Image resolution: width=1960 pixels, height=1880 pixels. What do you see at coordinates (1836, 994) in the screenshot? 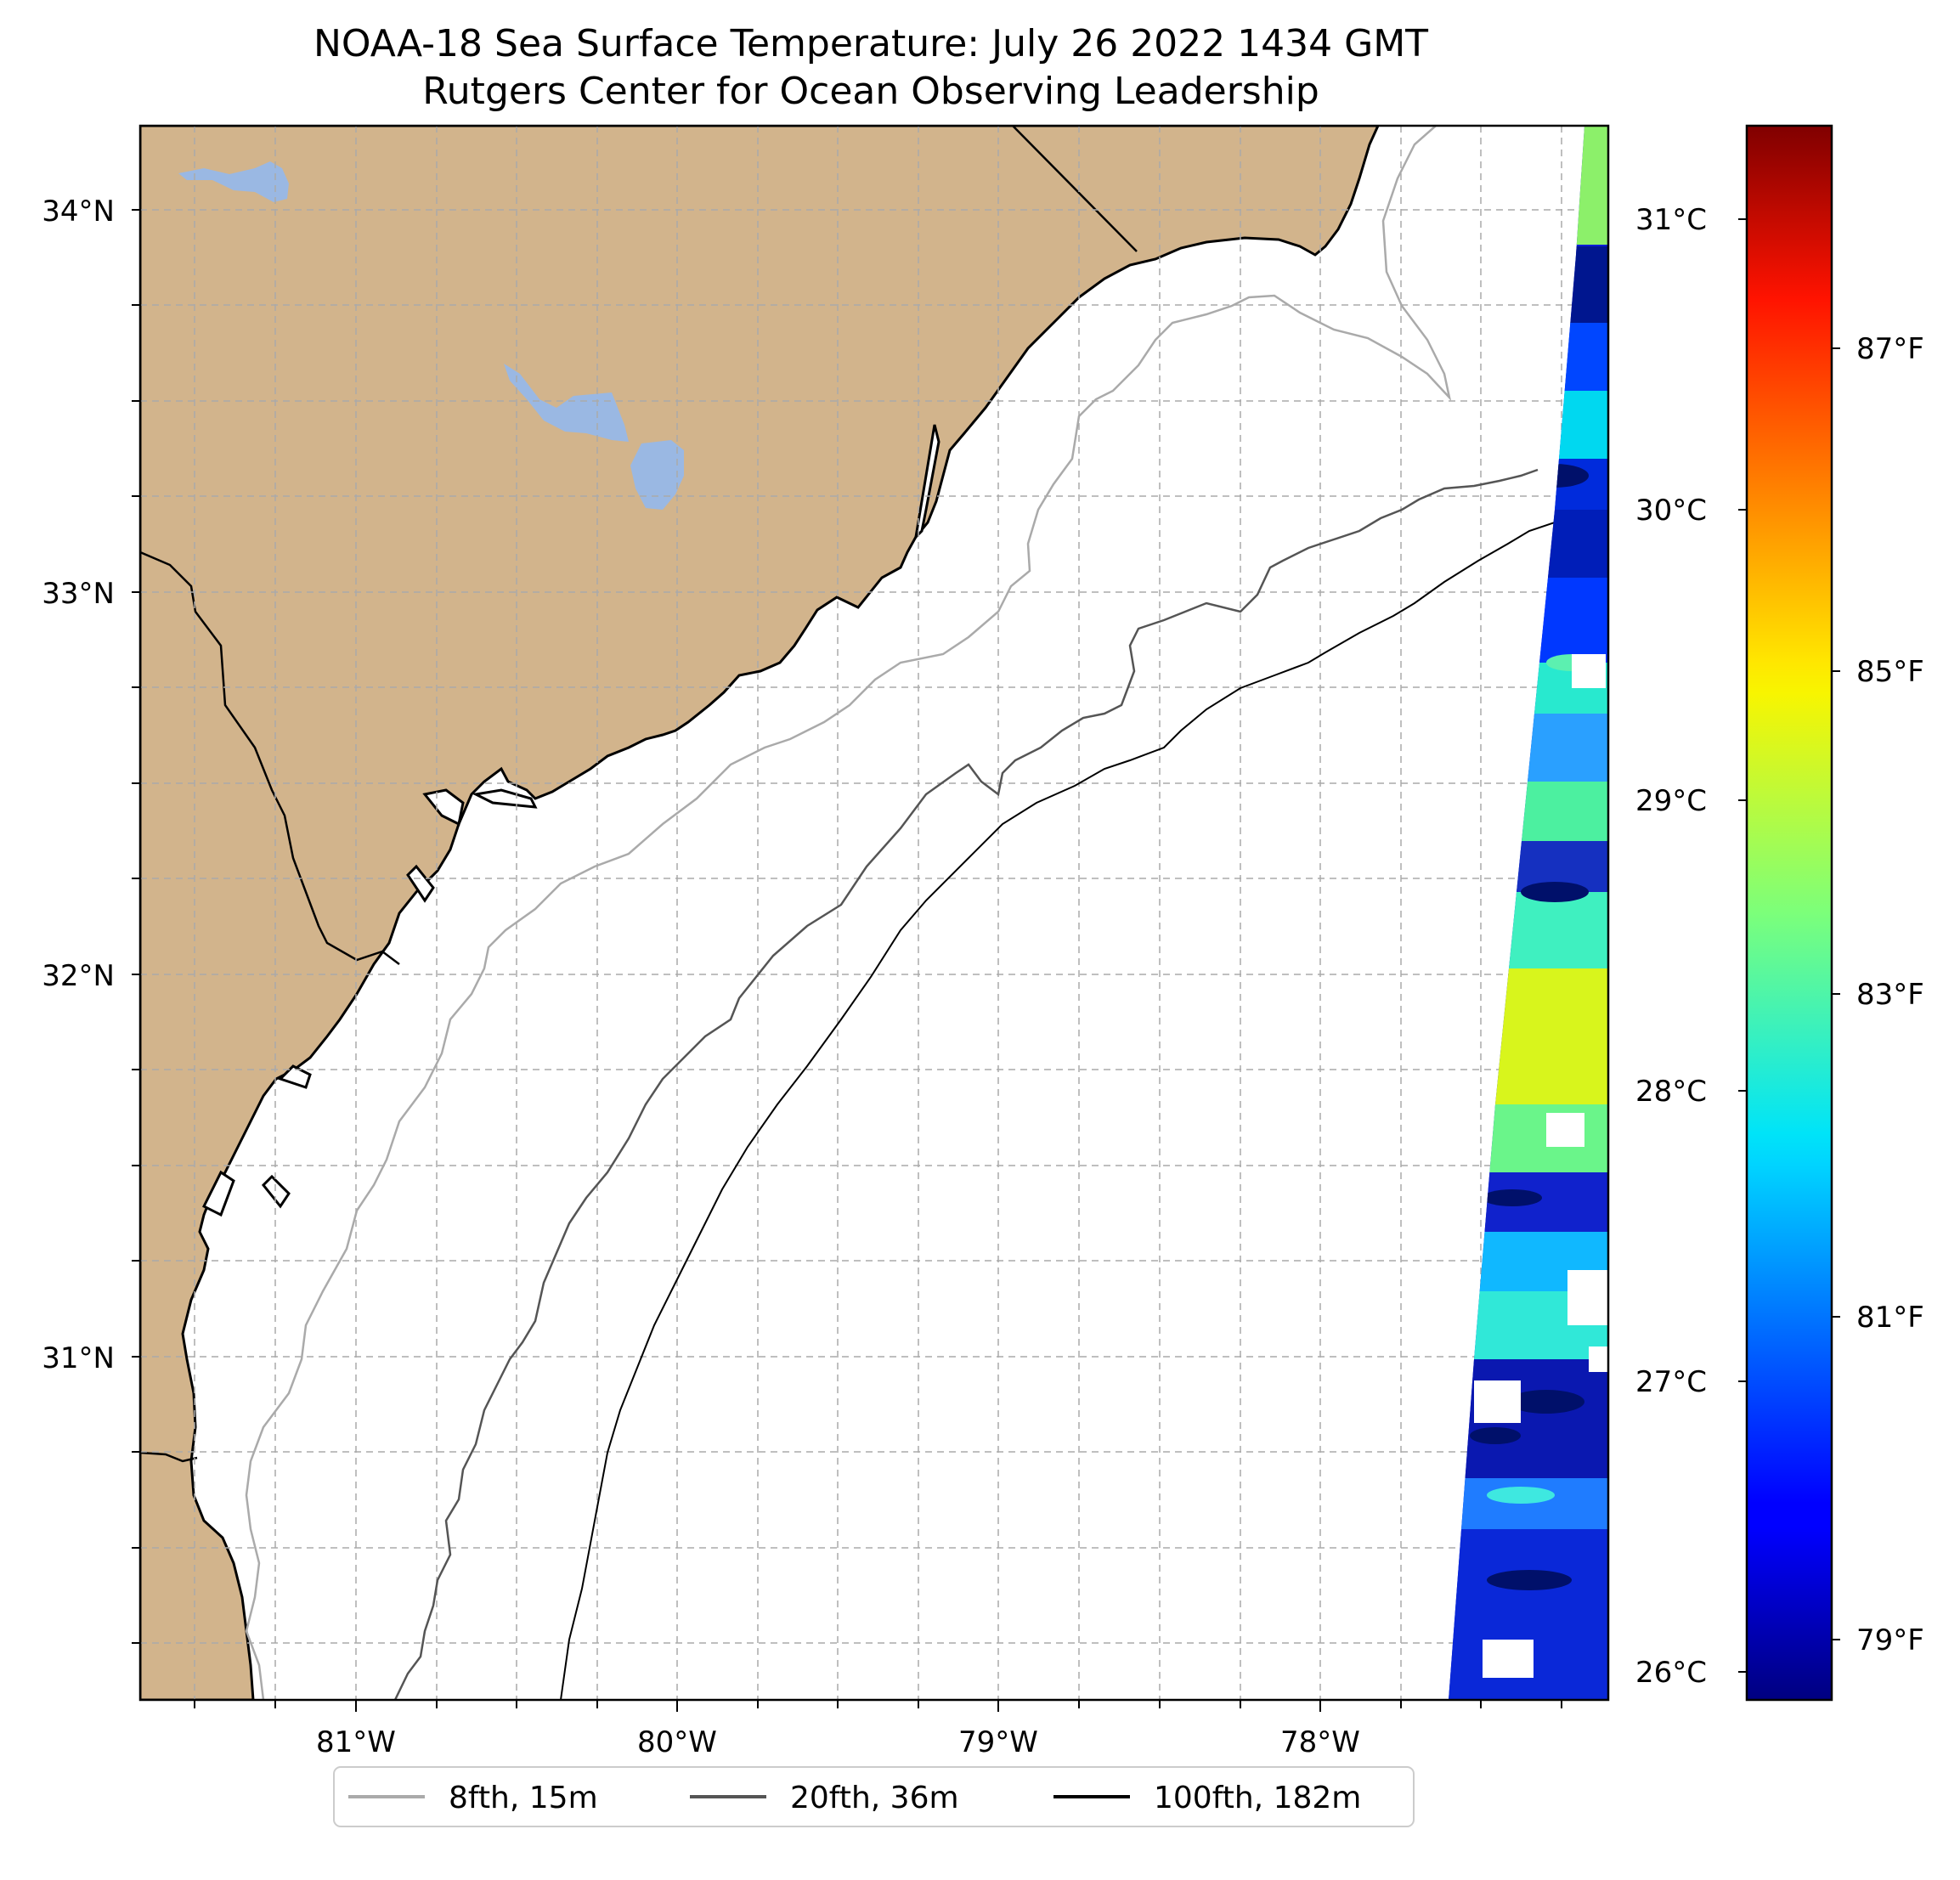
I see `colorbar-ticks-f` at bounding box center [1836, 994].